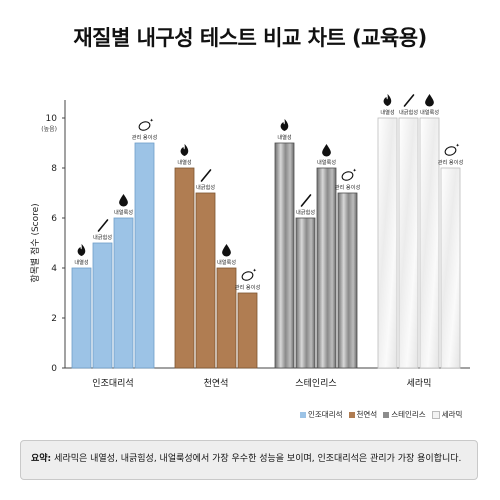 Image resolution: width=500 pixels, height=500 pixels. I want to click on legend-label: 천연석, so click(367, 414).